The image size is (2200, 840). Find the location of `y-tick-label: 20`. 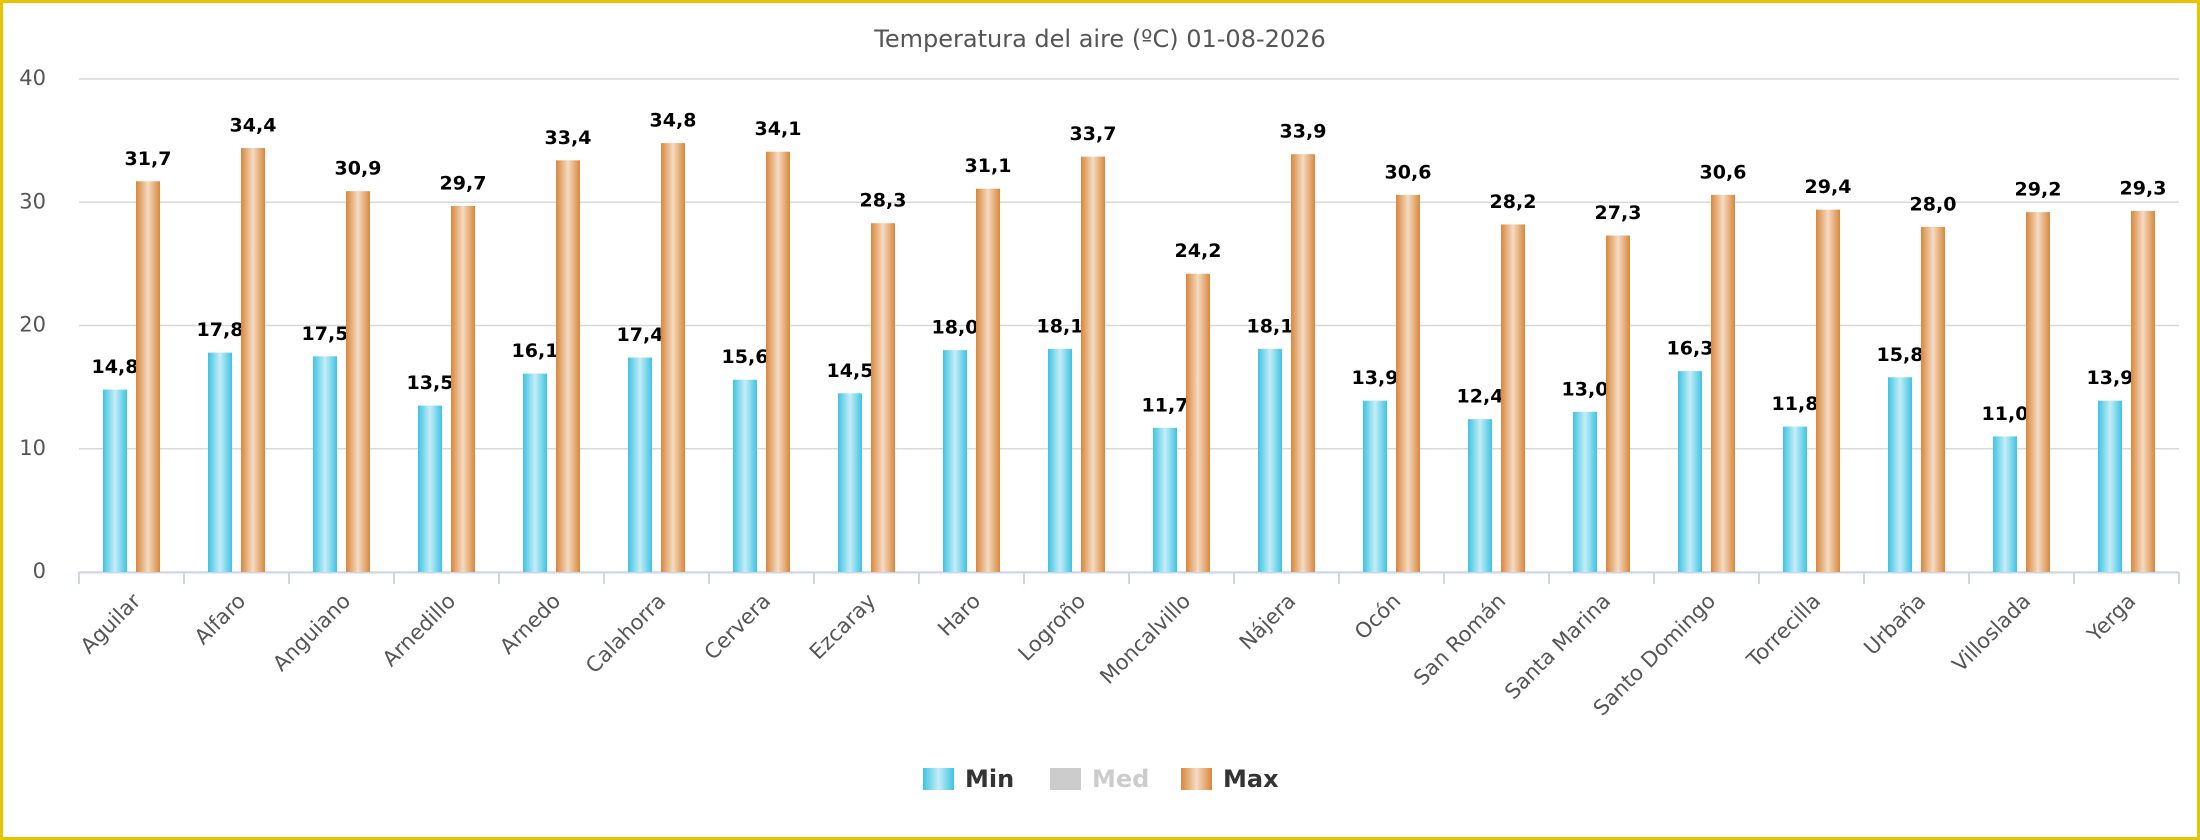

y-tick-label: 20 is located at coordinates (32, 325).